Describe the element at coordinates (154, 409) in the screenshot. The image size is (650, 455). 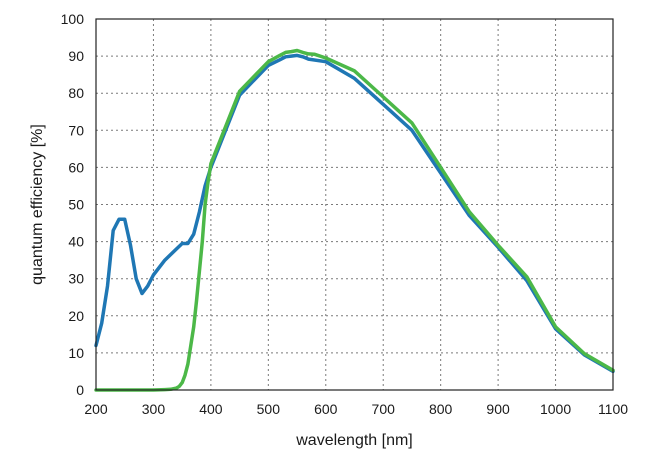
I see `x-tick-label-300: 300` at that location.